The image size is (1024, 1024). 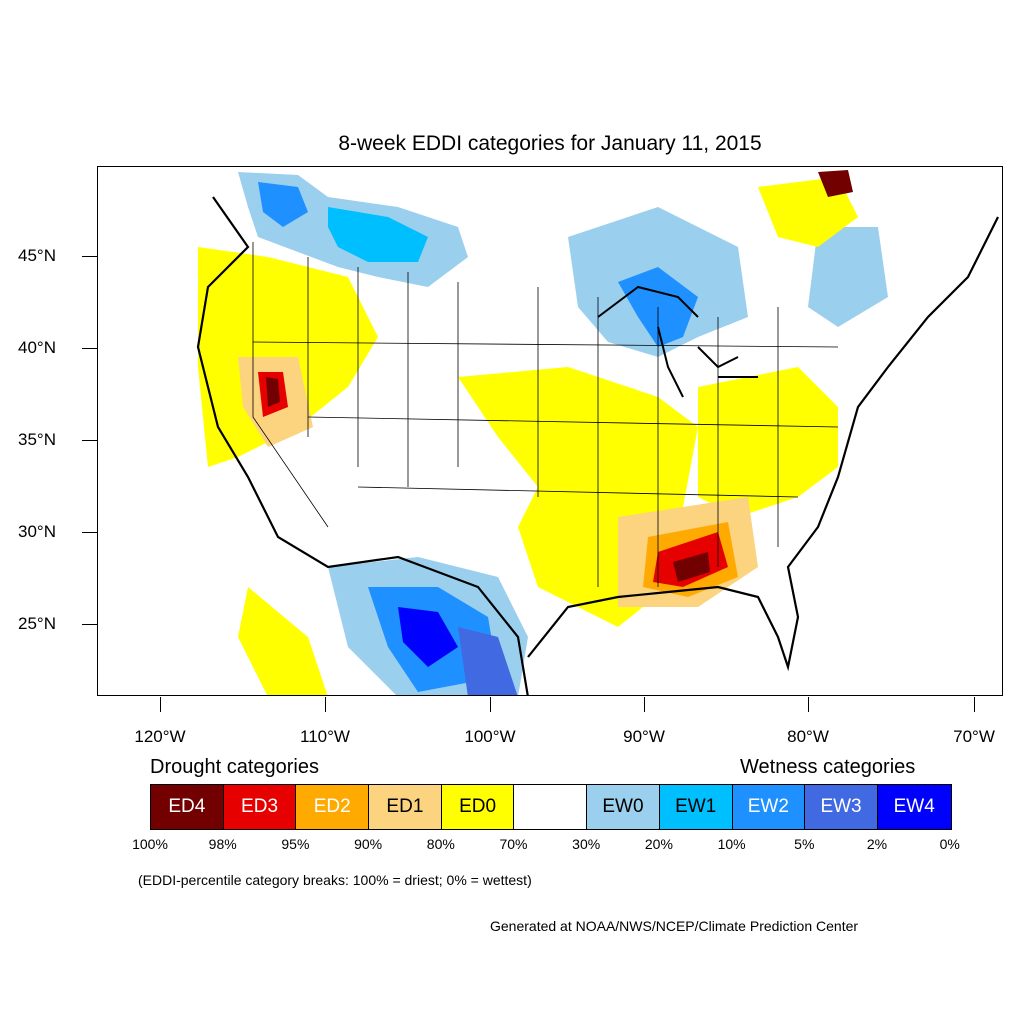 I want to click on lon-label-90: 90°W, so click(x=644, y=736).